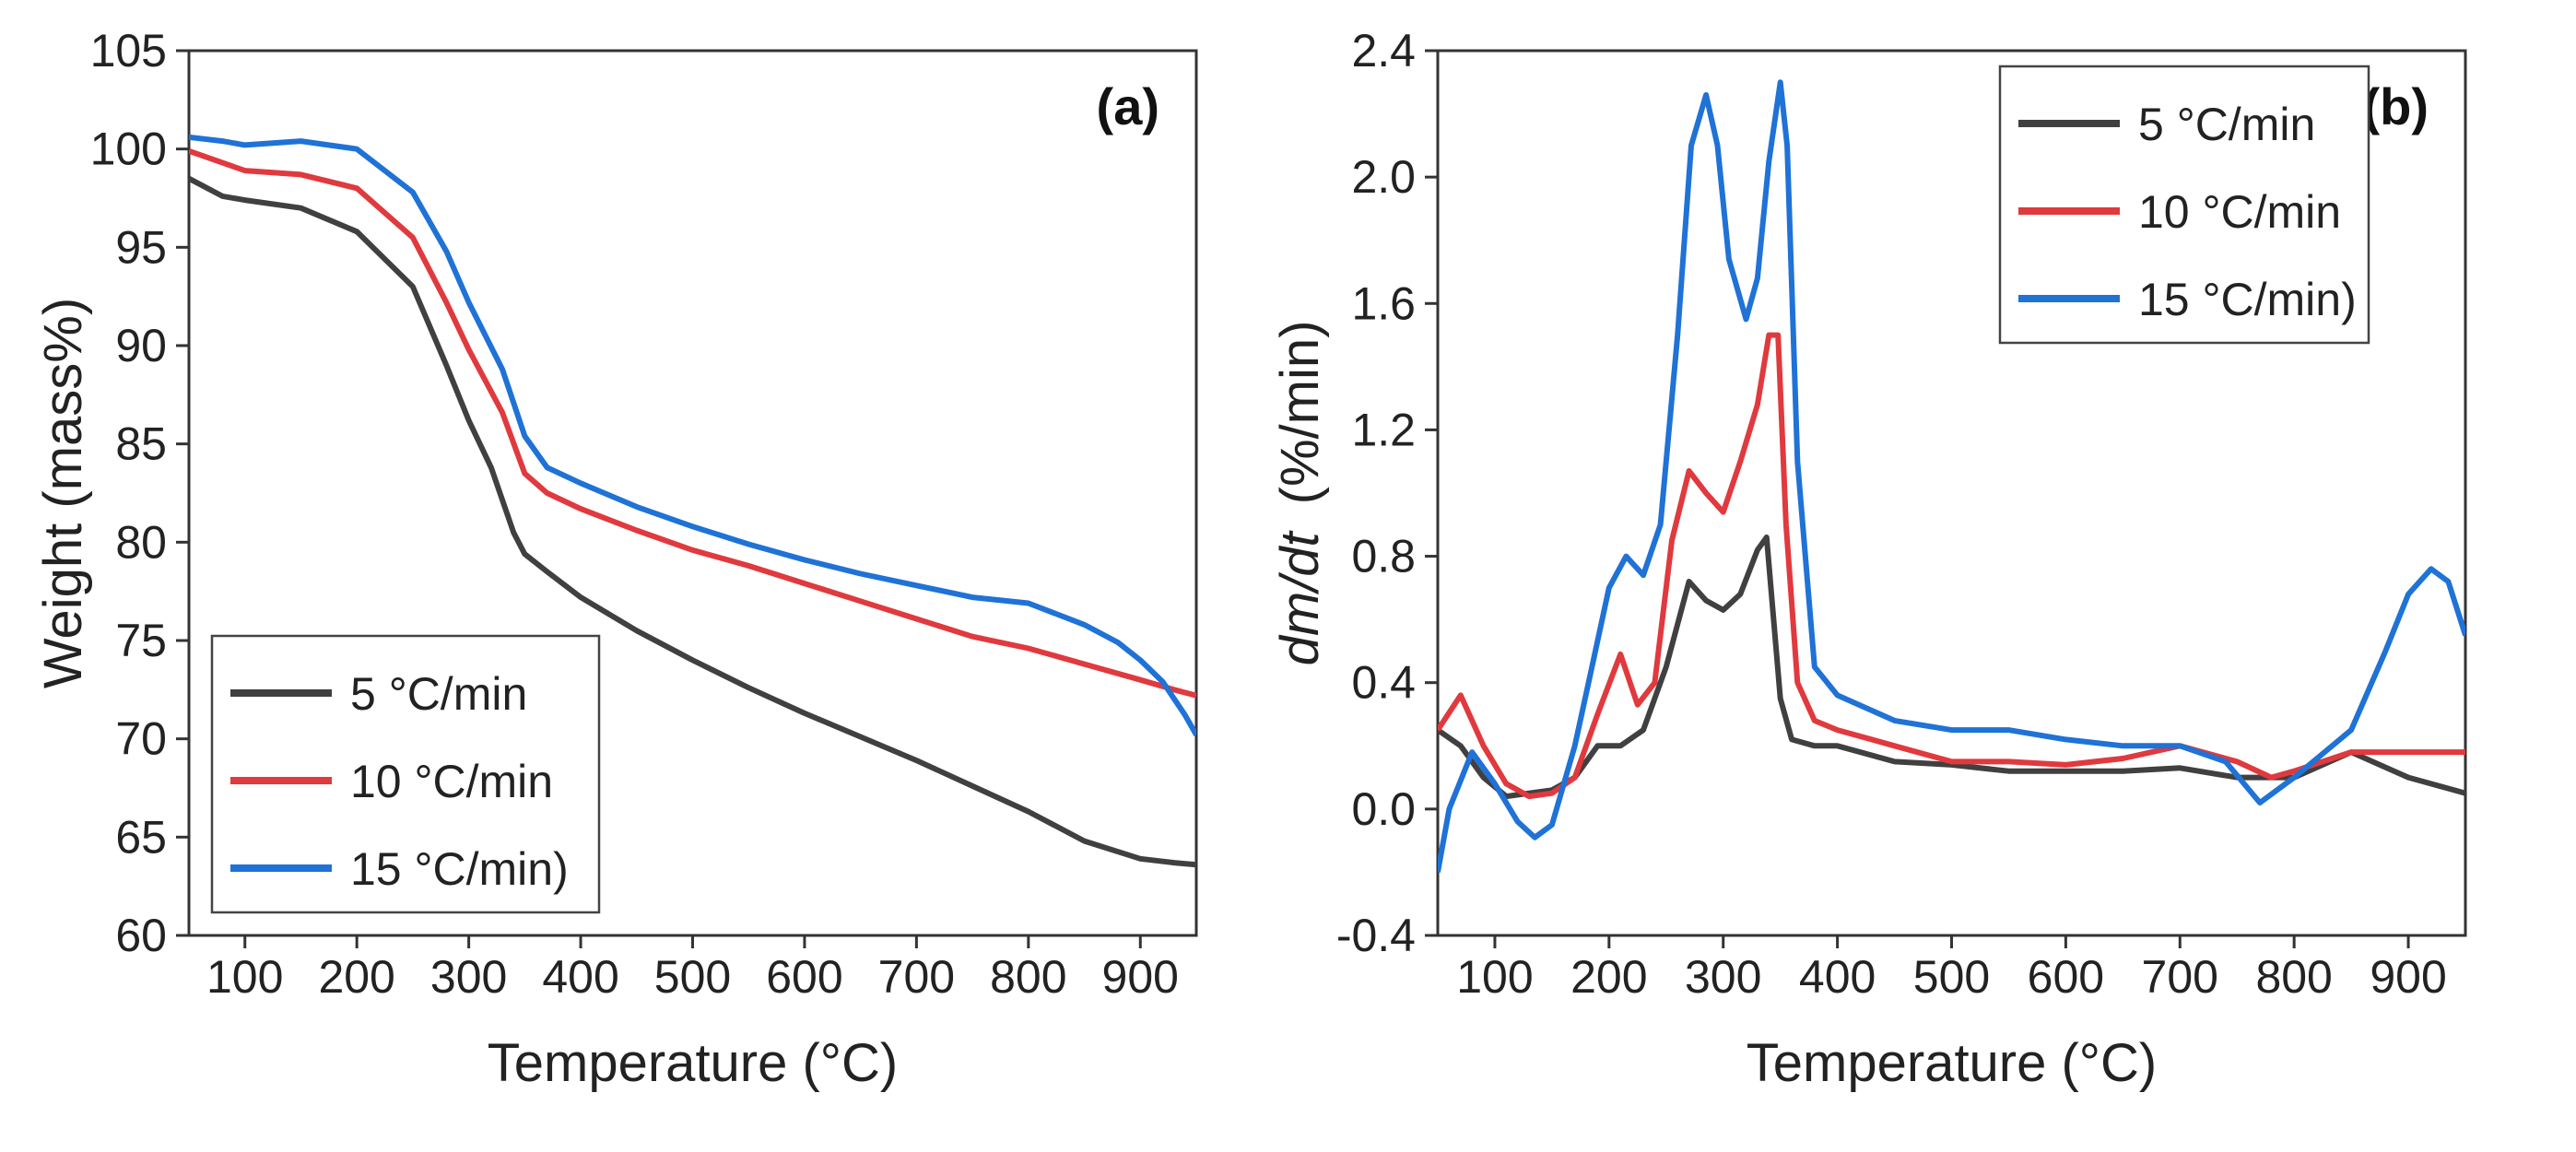 The image size is (2576, 1152). I want to click on y-tick-label: 1.6, so click(1383, 303).